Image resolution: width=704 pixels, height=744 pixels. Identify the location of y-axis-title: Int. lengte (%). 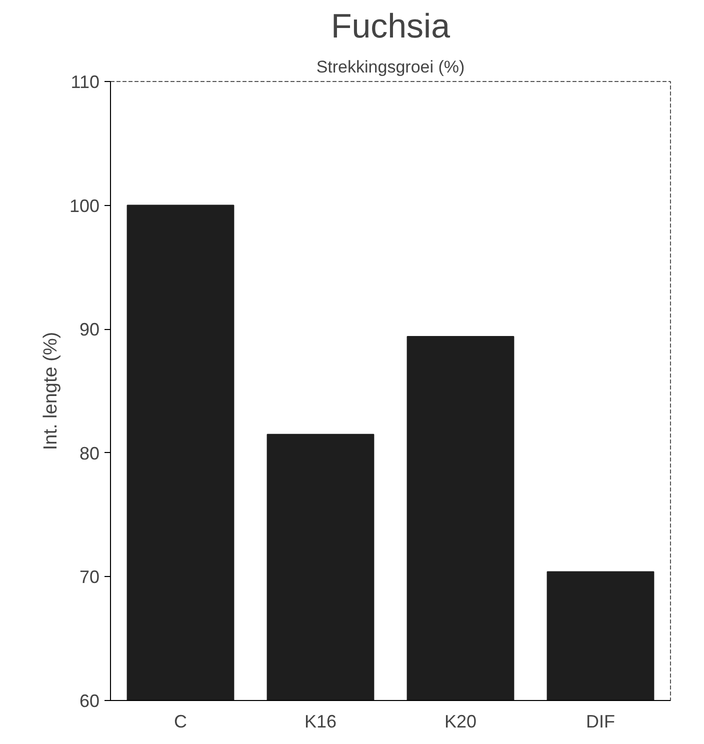
(51, 391).